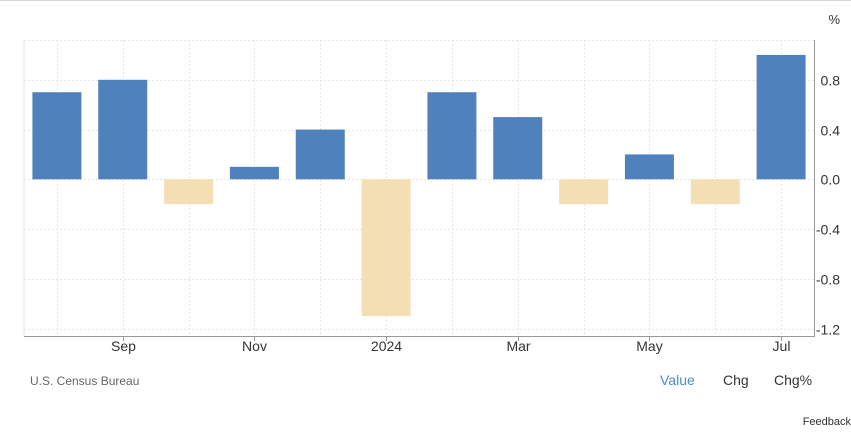  I want to click on y-tick-label: -0.4, so click(828, 230).